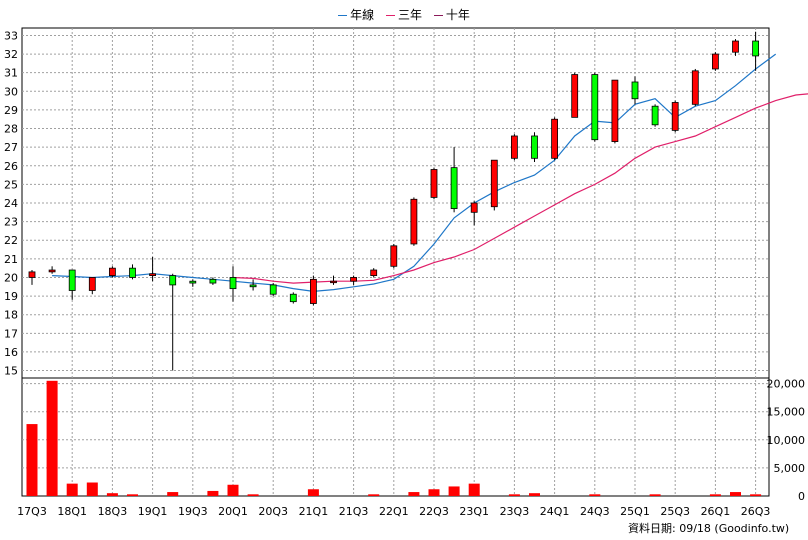  What do you see at coordinates (32, 511) in the screenshot?
I see `x-tick-label: 17Q3` at bounding box center [32, 511].